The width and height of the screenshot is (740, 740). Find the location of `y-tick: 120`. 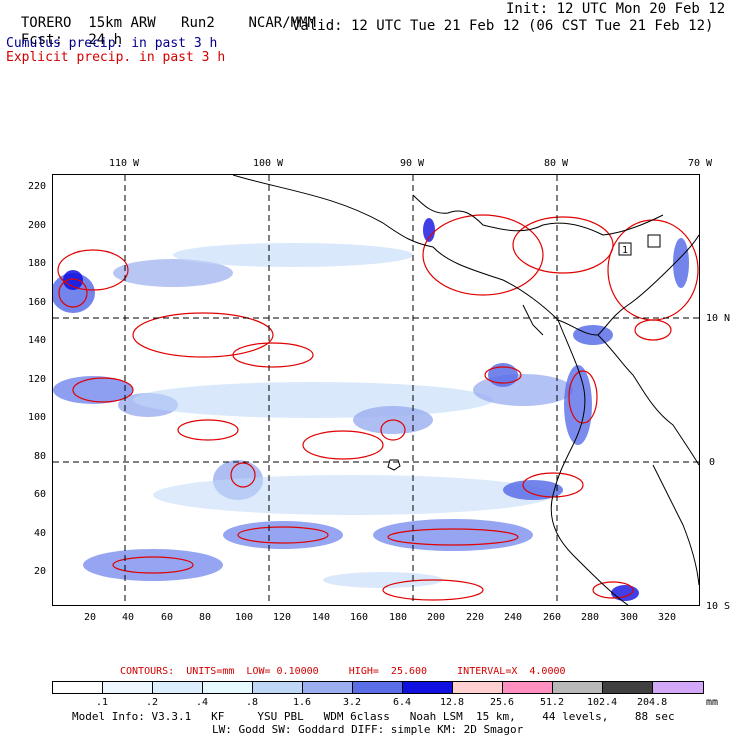

y-tick: 120 is located at coordinates (36, 379).